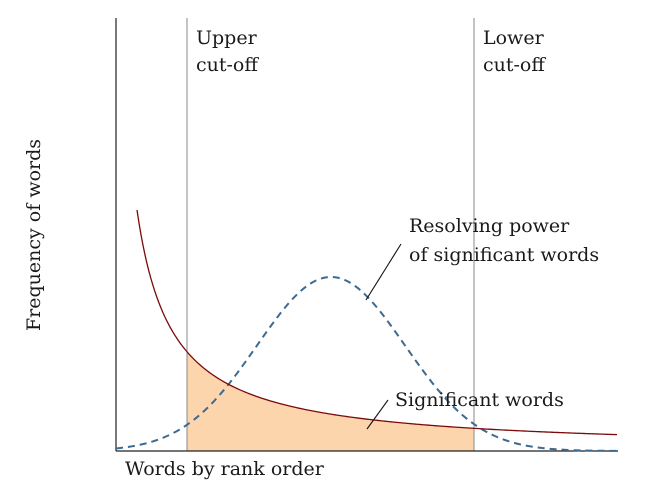 Image resolution: width=649 pixels, height=497 pixels. I want to click on resolving-power-label-line2: of significant words, so click(504, 255).